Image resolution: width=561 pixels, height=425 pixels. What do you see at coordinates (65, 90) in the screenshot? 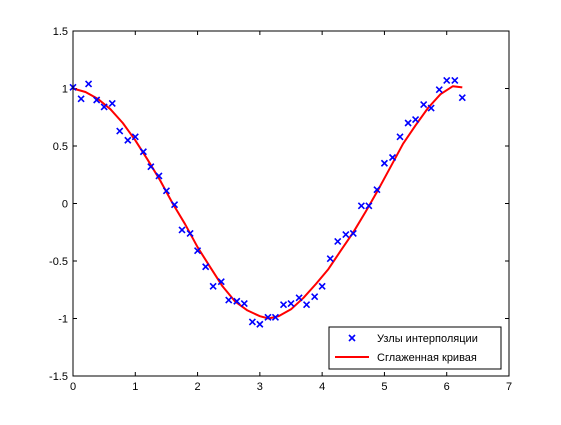
I see `y-tick-label: 1` at bounding box center [65, 90].